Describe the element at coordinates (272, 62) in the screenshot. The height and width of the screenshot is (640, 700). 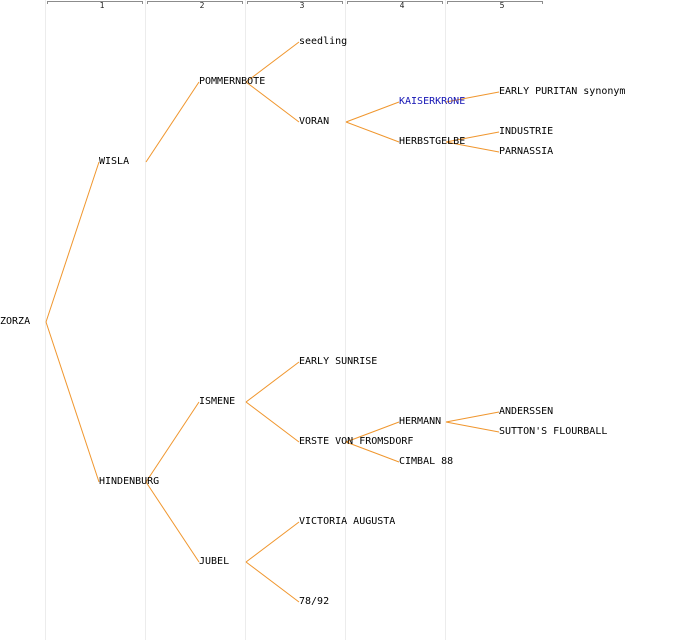
I see `link-pommernbote-seedling` at that location.